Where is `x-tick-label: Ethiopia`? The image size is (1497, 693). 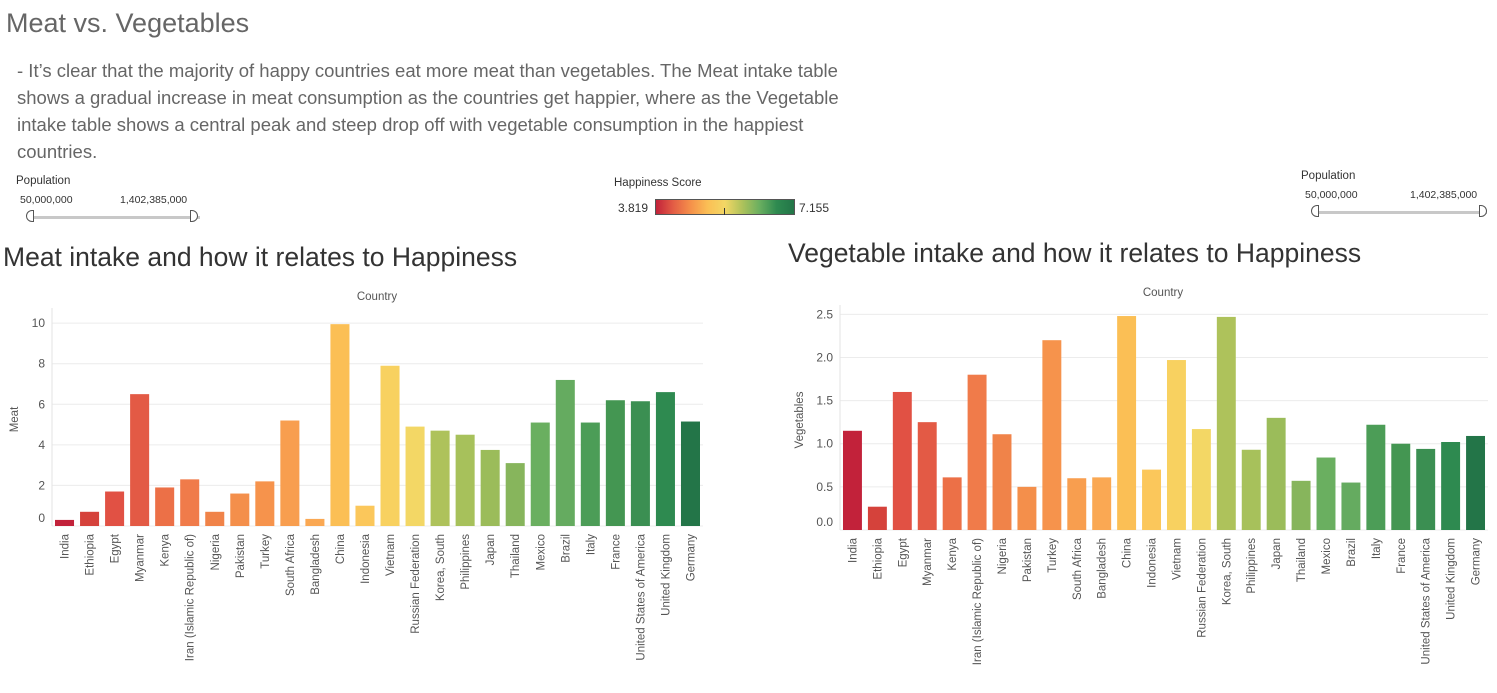
x-tick-label: Ethiopia is located at coordinates (878, 558).